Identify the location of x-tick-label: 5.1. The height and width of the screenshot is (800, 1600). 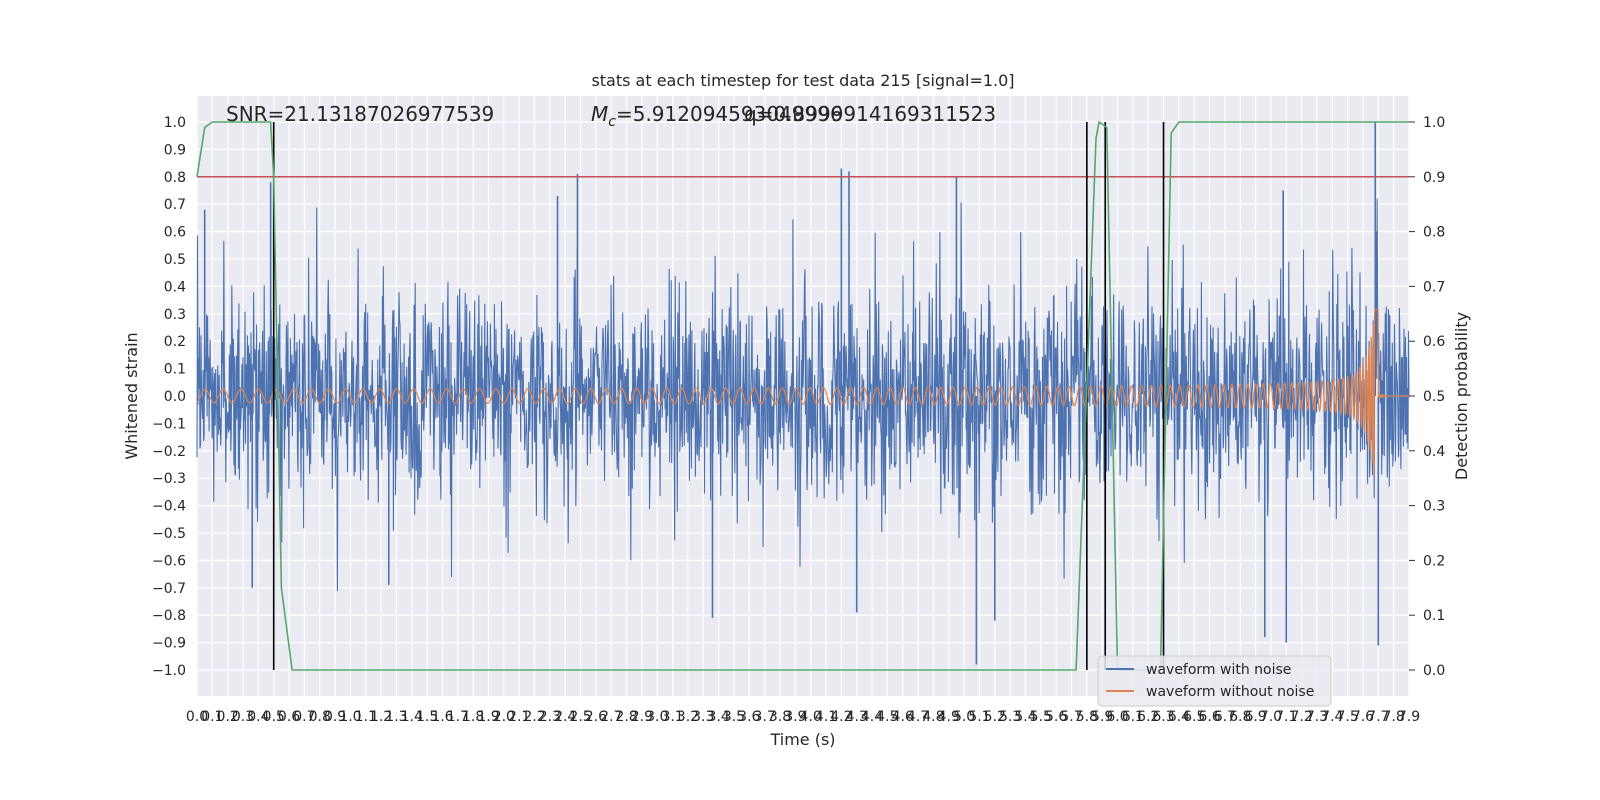
(979, 717).